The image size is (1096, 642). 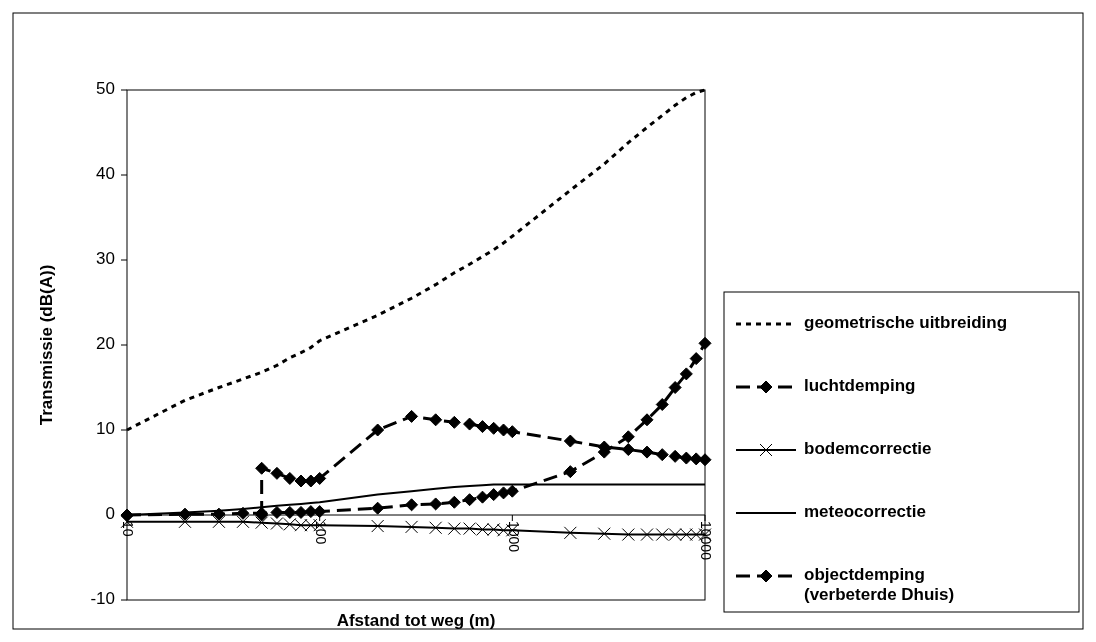 I want to click on y-tick-label: 10, so click(x=105, y=429).